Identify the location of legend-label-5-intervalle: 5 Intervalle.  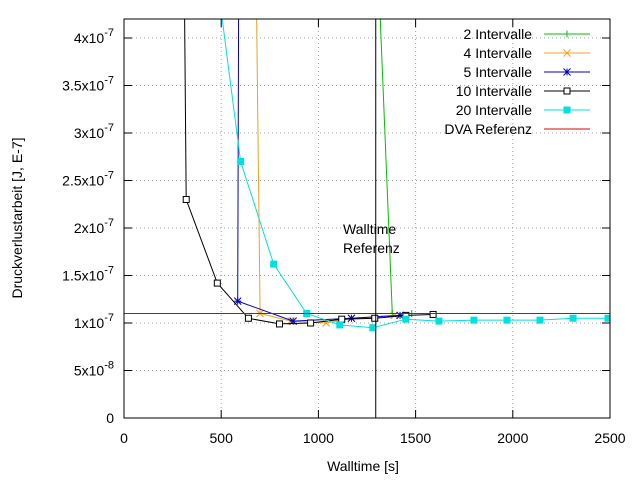
(498, 72).